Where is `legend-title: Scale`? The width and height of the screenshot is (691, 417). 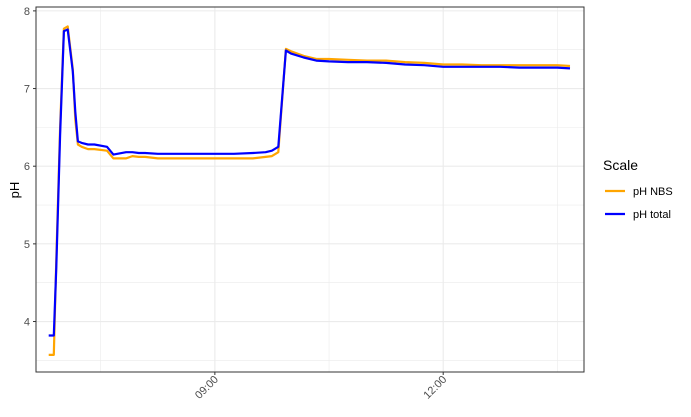
legend-title: Scale is located at coordinates (620, 165).